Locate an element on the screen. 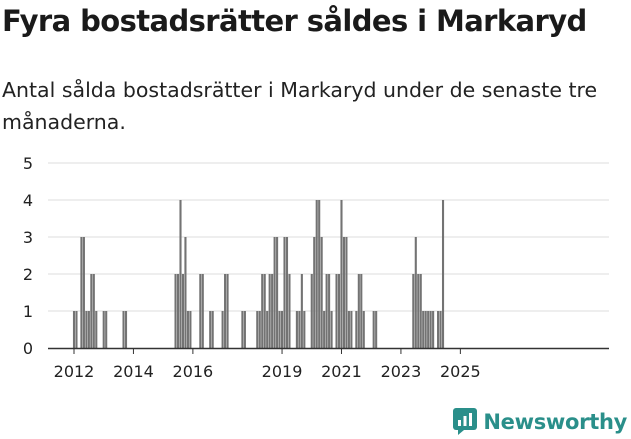 The width and height of the screenshot is (631, 439). x-tick-label: 2012 is located at coordinates (74, 371).